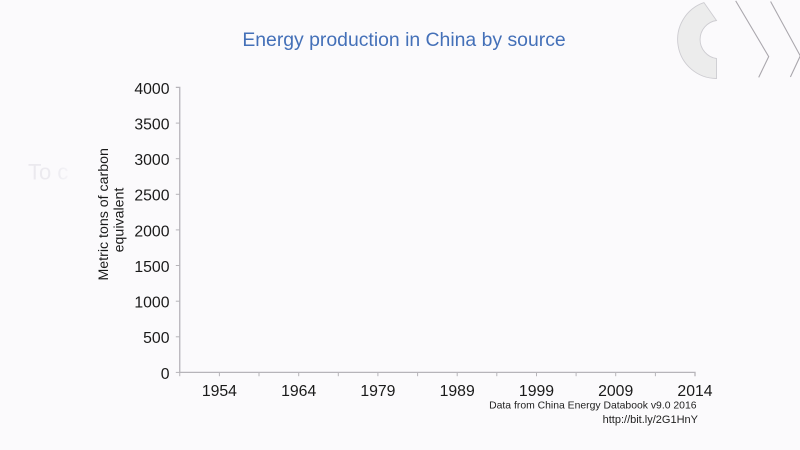 This screenshot has width=800, height=450. Describe the element at coordinates (151, 231) in the screenshot. I see `svg-text: 2000` at that location.